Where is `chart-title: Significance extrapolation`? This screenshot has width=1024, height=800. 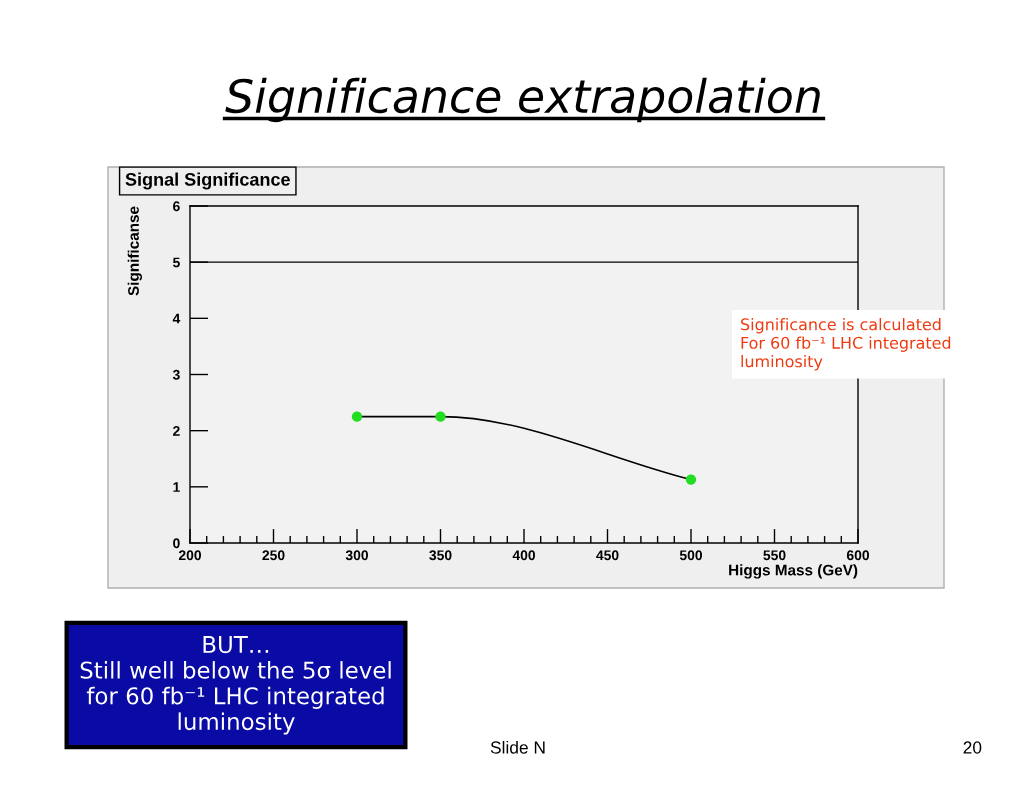 chart-title: Significance extrapolation is located at coordinates (522, 100).